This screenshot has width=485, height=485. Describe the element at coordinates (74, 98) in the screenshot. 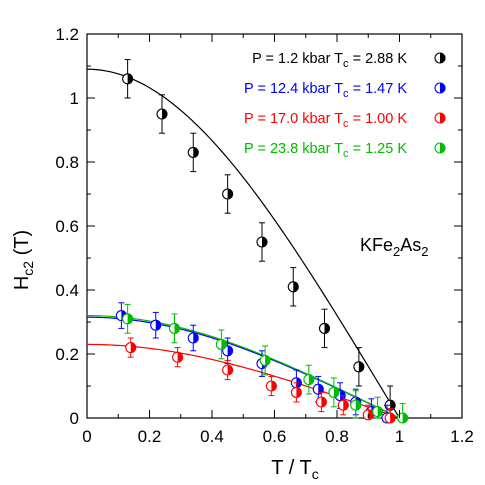

I see `y-tick-label: 1` at that location.